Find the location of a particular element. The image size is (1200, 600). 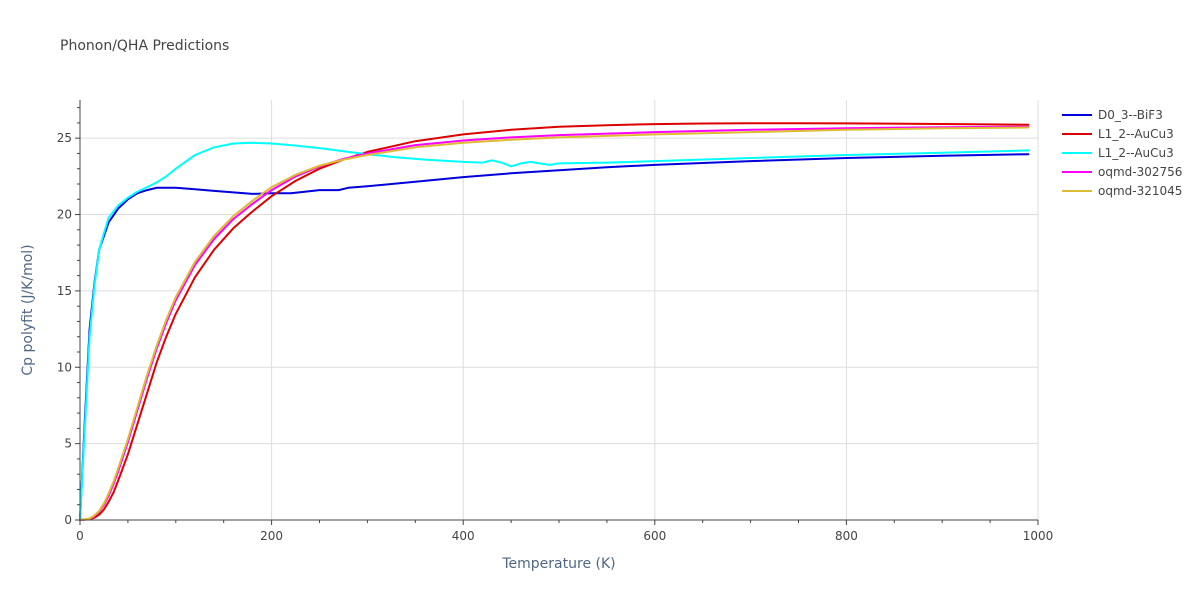

chart-title: Phonon/QHA Predictions is located at coordinates (144, 46).